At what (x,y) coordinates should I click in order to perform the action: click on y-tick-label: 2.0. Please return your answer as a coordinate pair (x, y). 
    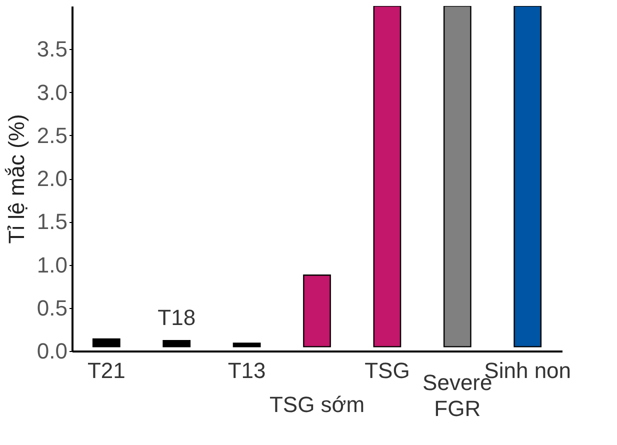
    Looking at the image, I should click on (52, 178).